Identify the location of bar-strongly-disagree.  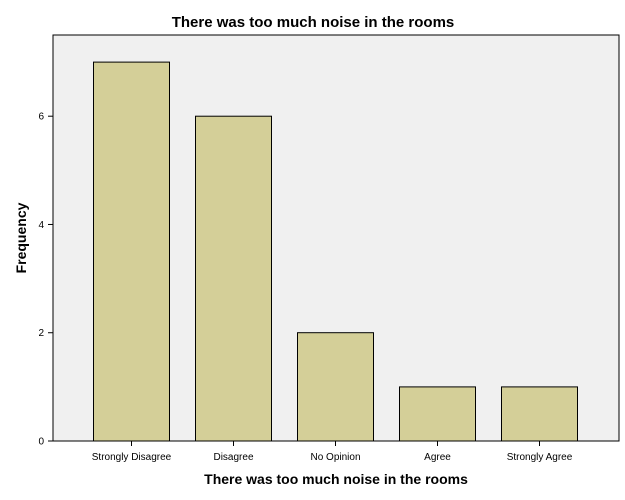
(131, 251).